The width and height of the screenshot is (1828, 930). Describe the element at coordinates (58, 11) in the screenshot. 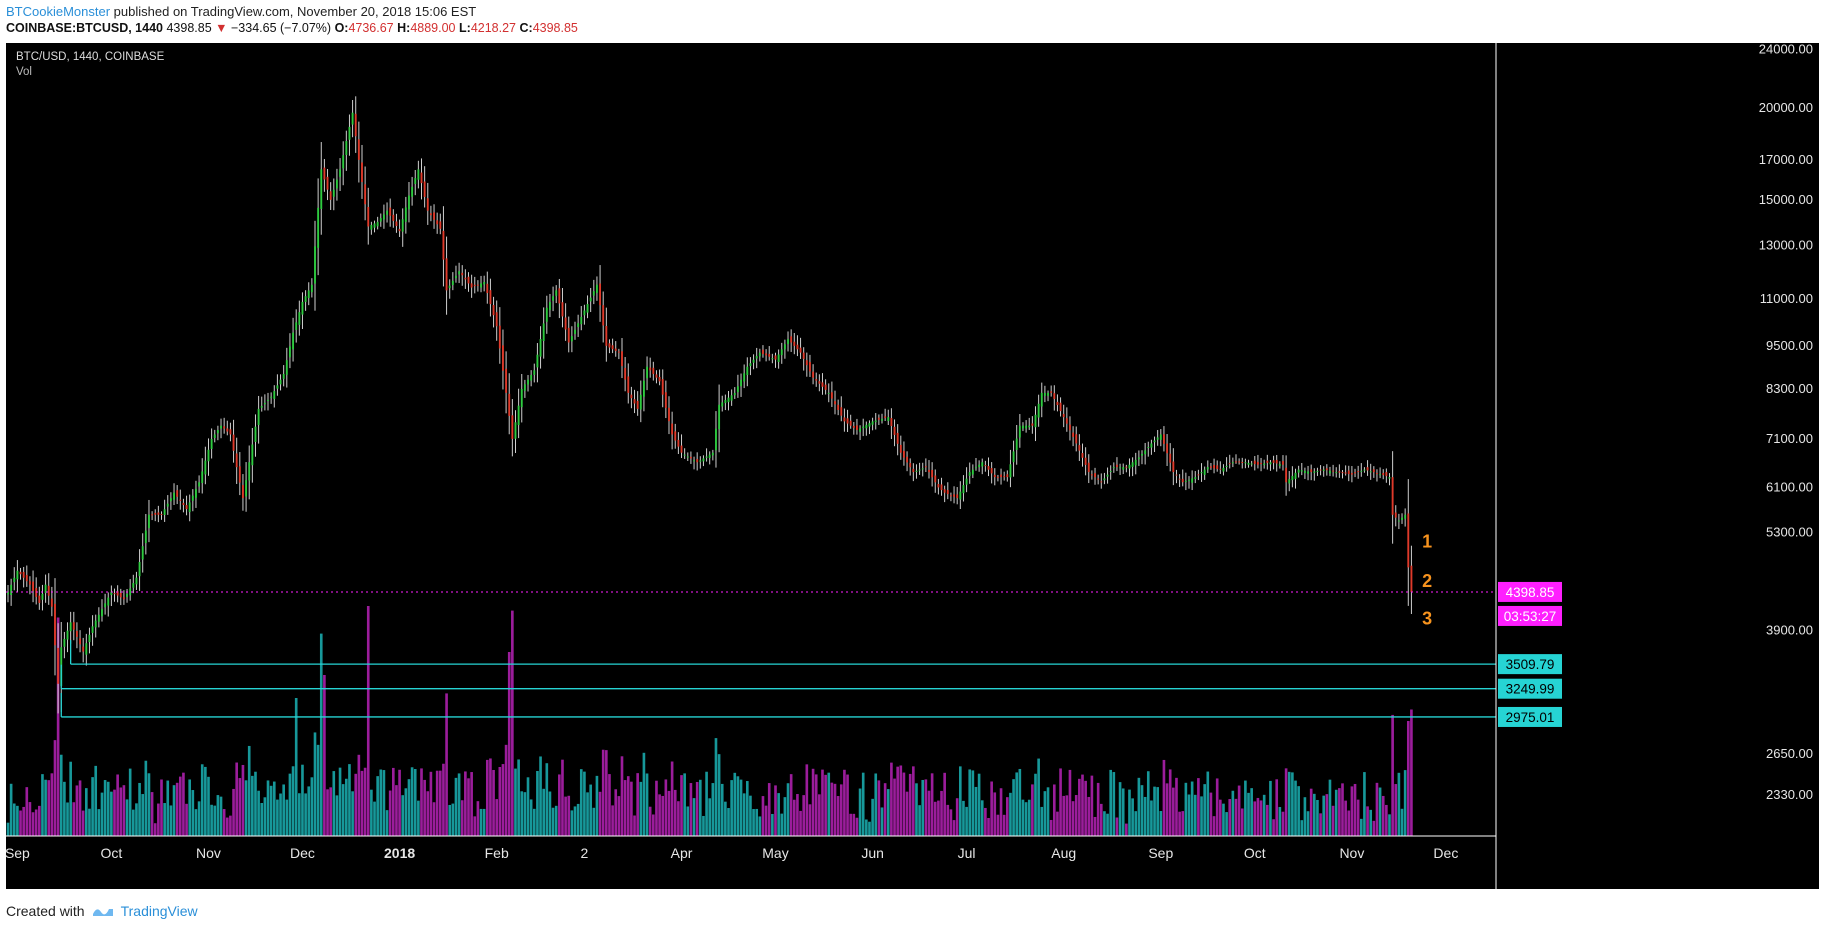

I see `author-link: BTCookieMonster` at that location.